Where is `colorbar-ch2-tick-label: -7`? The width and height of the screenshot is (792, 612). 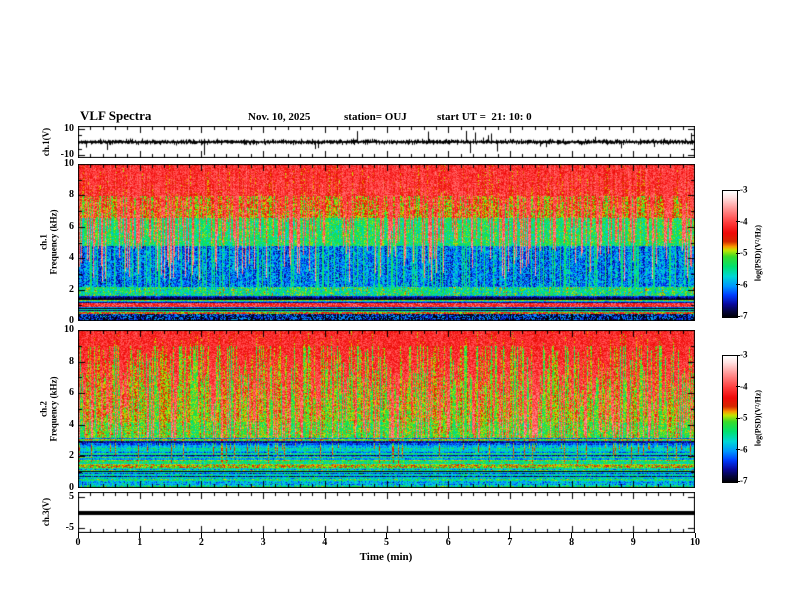
colorbar-ch2-tick-label: -7 is located at coordinates (744, 480).